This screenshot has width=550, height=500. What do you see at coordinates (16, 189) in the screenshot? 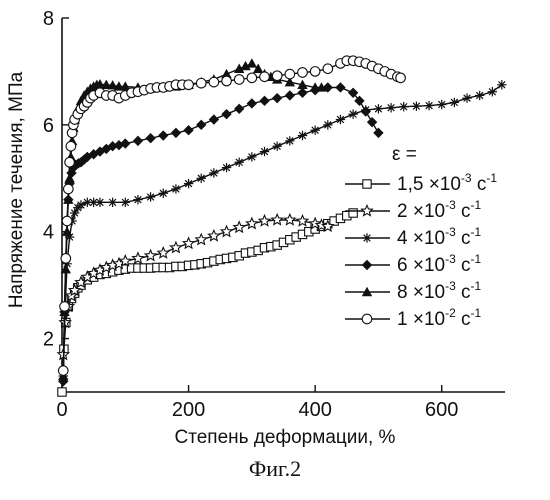
I see `y-axis-label: Напряжение течения, МПа` at bounding box center [16, 189].